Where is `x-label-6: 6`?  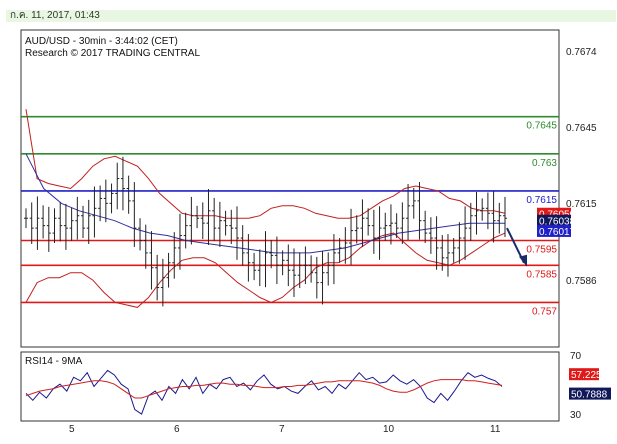 x-label-6: 6 is located at coordinates (177, 429).